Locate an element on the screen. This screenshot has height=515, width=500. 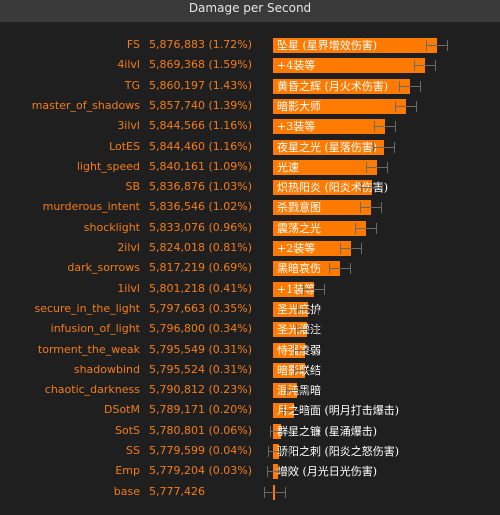
row-label: secure_in_the_light is located at coordinates (70, 309).